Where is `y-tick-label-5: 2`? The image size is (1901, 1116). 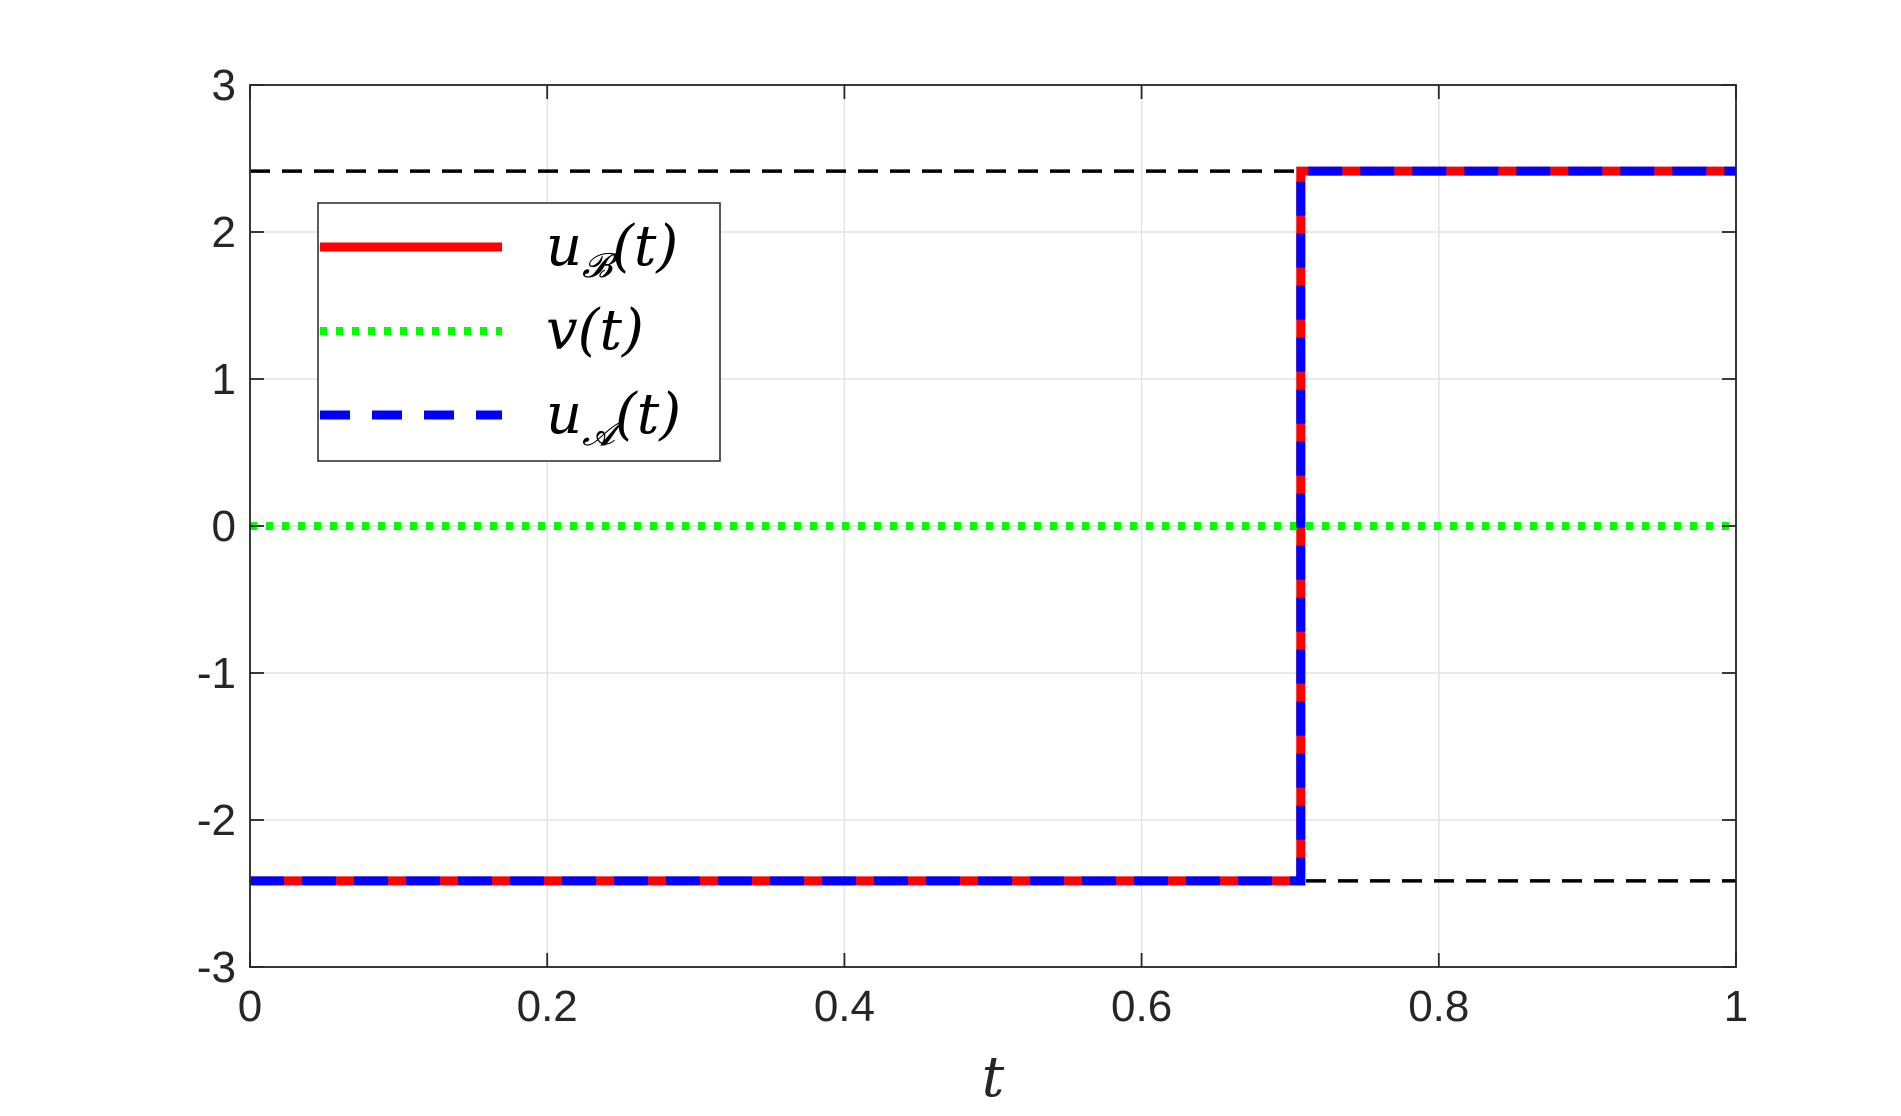
y-tick-label-5: 2 is located at coordinates (224, 232).